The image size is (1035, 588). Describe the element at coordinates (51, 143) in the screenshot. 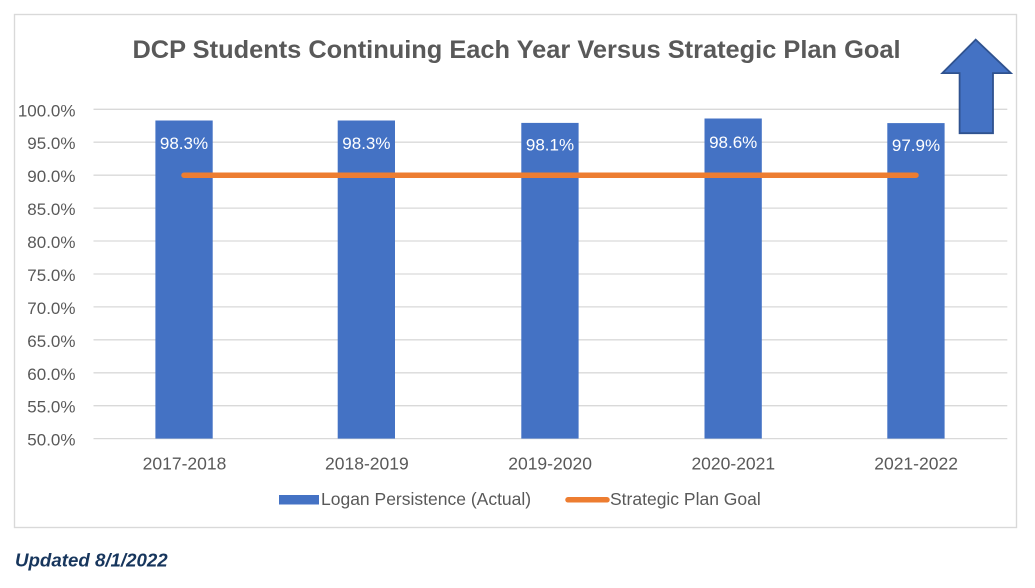

I see `svg-text: 95.0%` at that location.